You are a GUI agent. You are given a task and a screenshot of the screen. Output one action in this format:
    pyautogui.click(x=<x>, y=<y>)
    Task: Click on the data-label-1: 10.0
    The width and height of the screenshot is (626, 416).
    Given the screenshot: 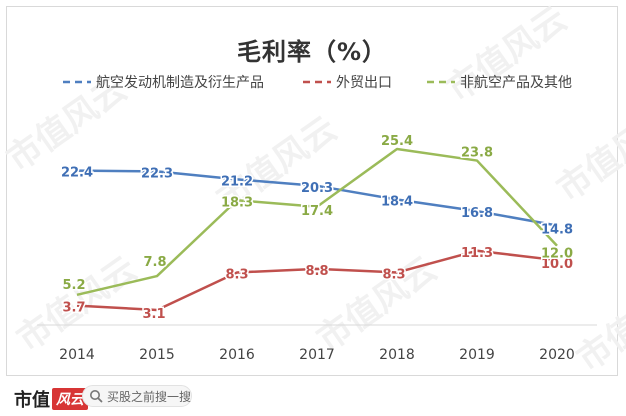 What is the action you would take?
    pyautogui.click(x=557, y=264)
    